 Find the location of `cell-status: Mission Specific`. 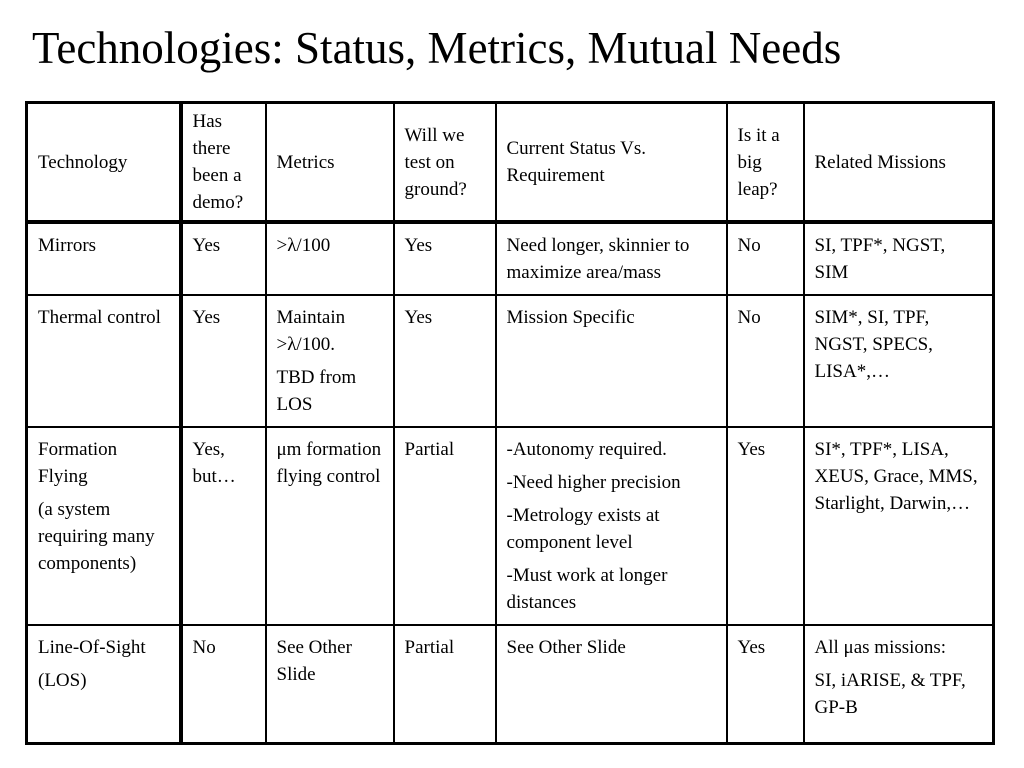

cell-status: Mission Specific is located at coordinates (611, 361).